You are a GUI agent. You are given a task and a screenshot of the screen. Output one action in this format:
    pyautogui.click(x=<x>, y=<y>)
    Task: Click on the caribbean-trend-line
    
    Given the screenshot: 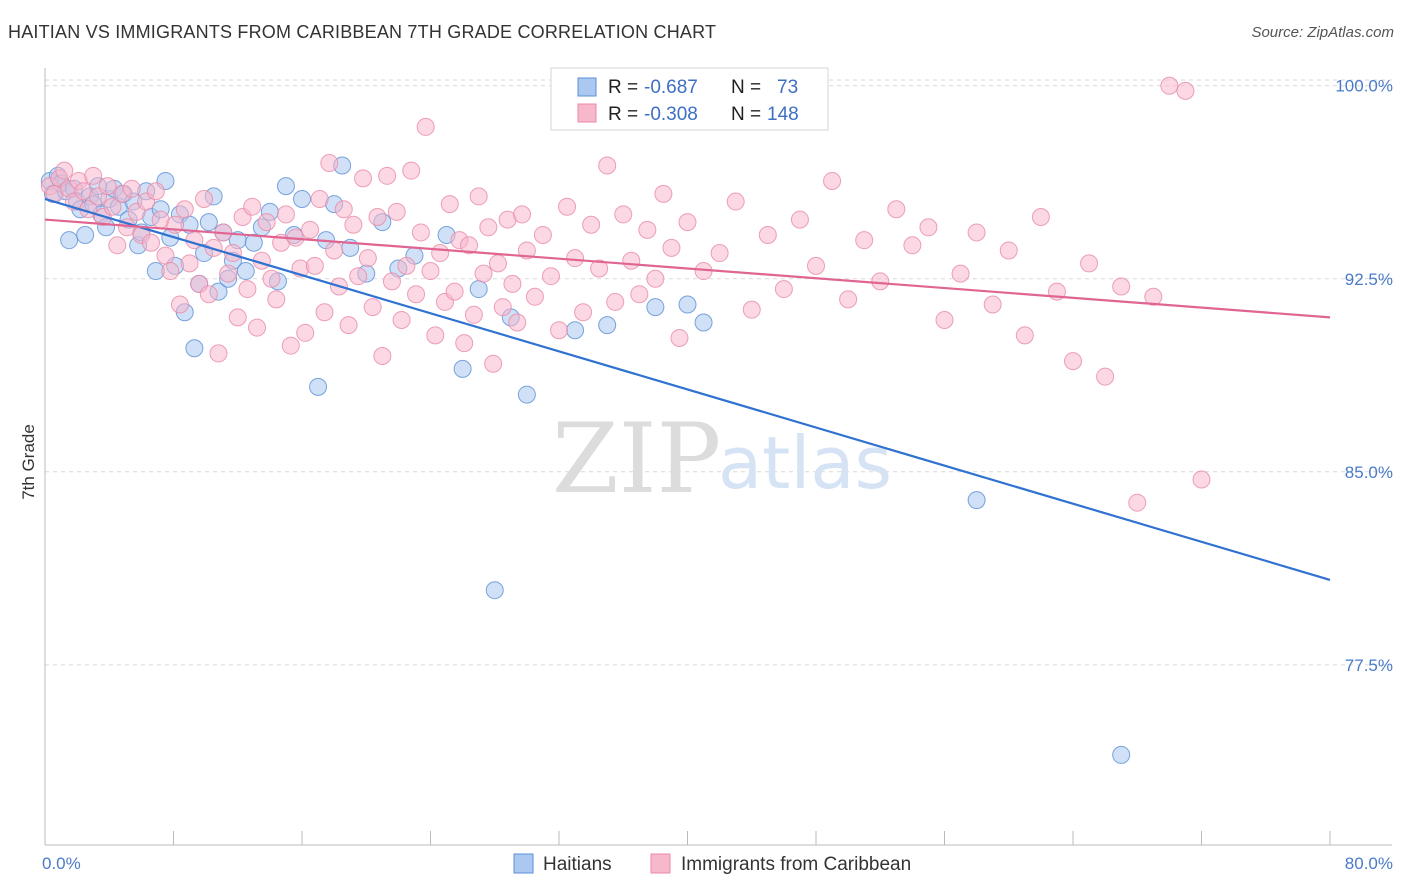 What is the action you would take?
    pyautogui.click(x=687, y=268)
    